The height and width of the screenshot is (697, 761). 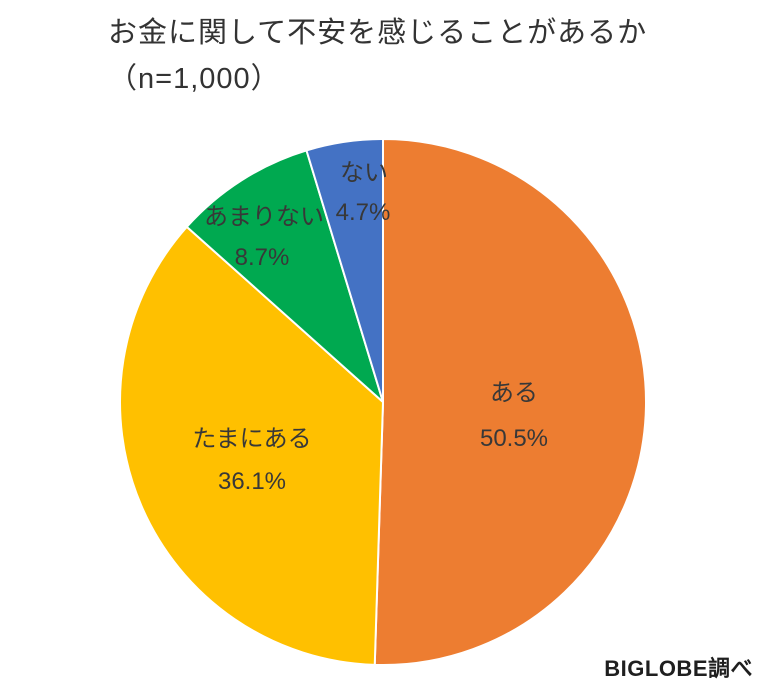 What do you see at coordinates (264, 217) in the screenshot?
I see `slice-label-amarinai: あまりない` at bounding box center [264, 217].